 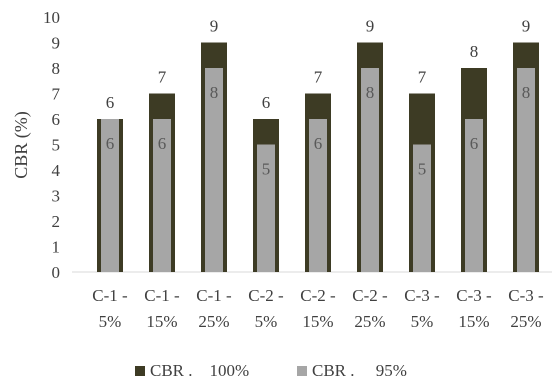 What do you see at coordinates (359, 370) in the screenshot?
I see `legend-label: CBR . 95%` at bounding box center [359, 370].